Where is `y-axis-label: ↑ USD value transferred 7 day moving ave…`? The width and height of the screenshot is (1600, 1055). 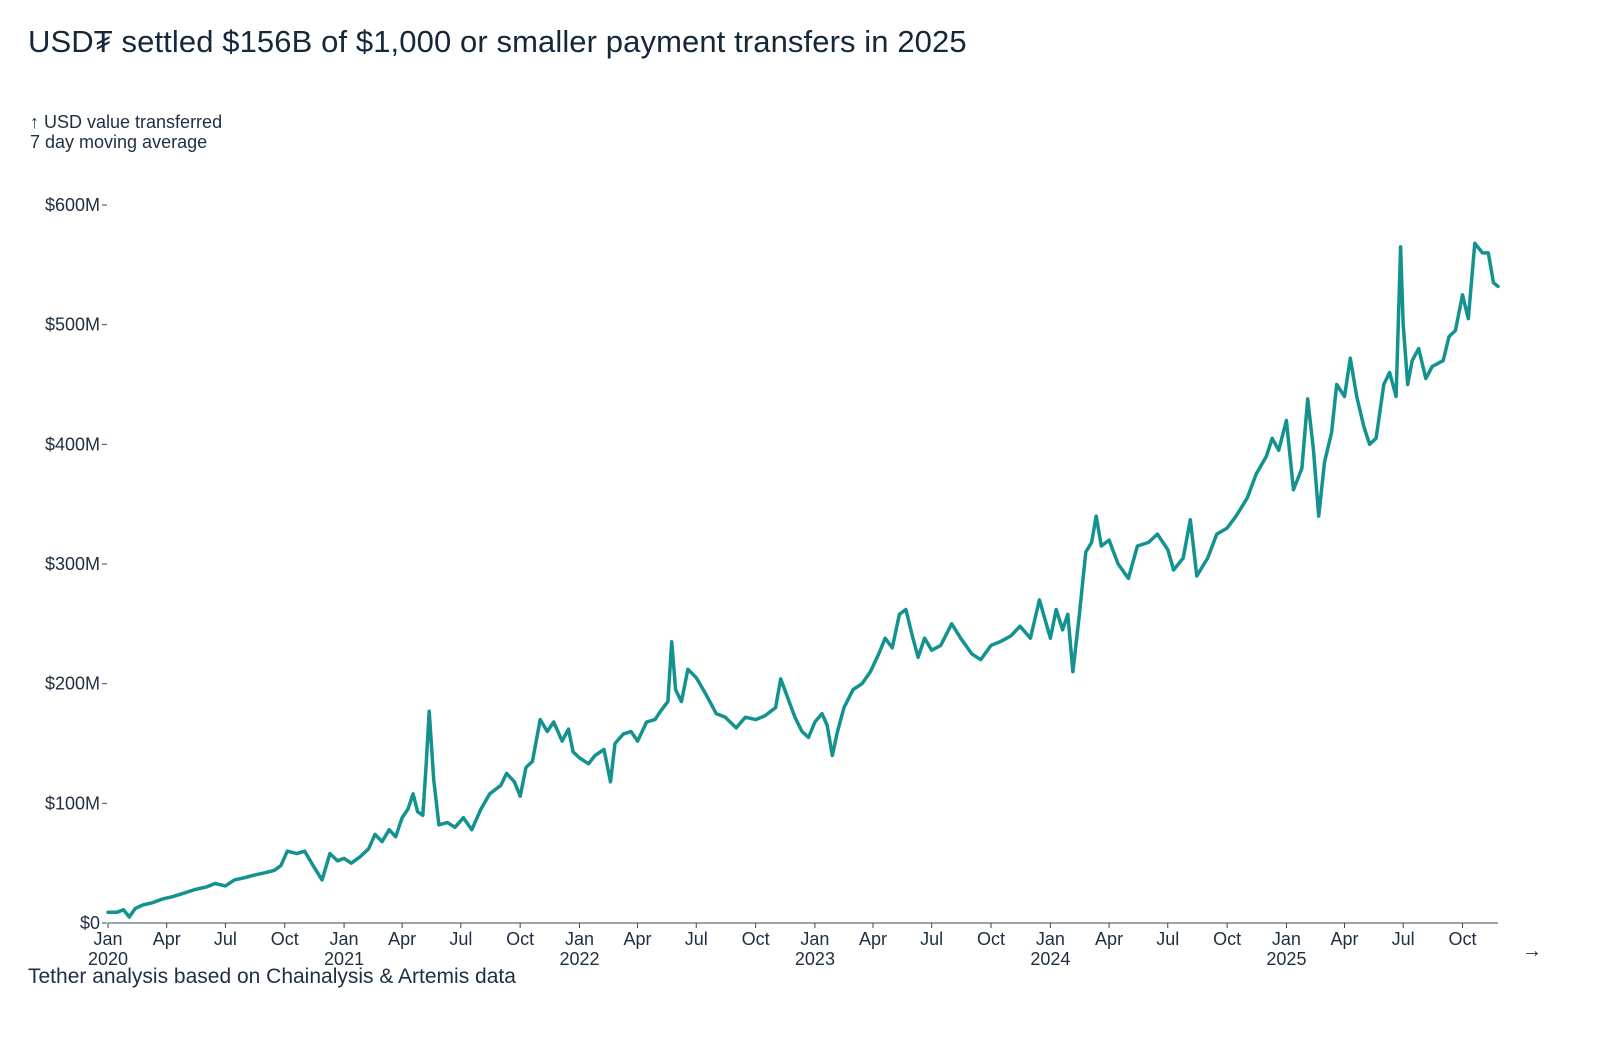 y-axis-label: ↑ USD value transferred 7 day moving ave… is located at coordinates (126, 132).